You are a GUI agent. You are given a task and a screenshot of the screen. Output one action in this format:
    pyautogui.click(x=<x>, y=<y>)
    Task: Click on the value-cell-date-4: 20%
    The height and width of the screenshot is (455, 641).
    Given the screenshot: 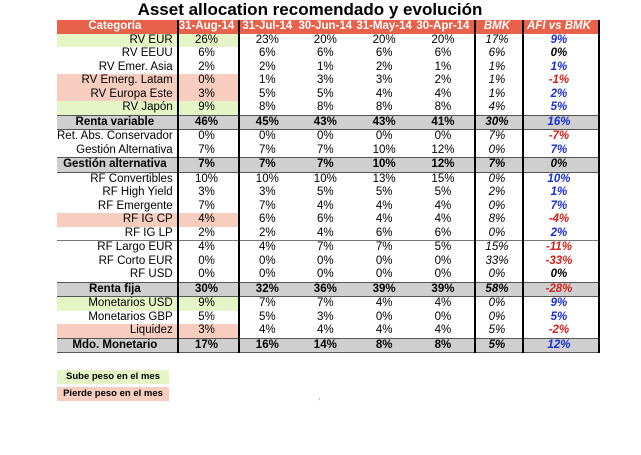 What is the action you would take?
    pyautogui.click(x=384, y=39)
    